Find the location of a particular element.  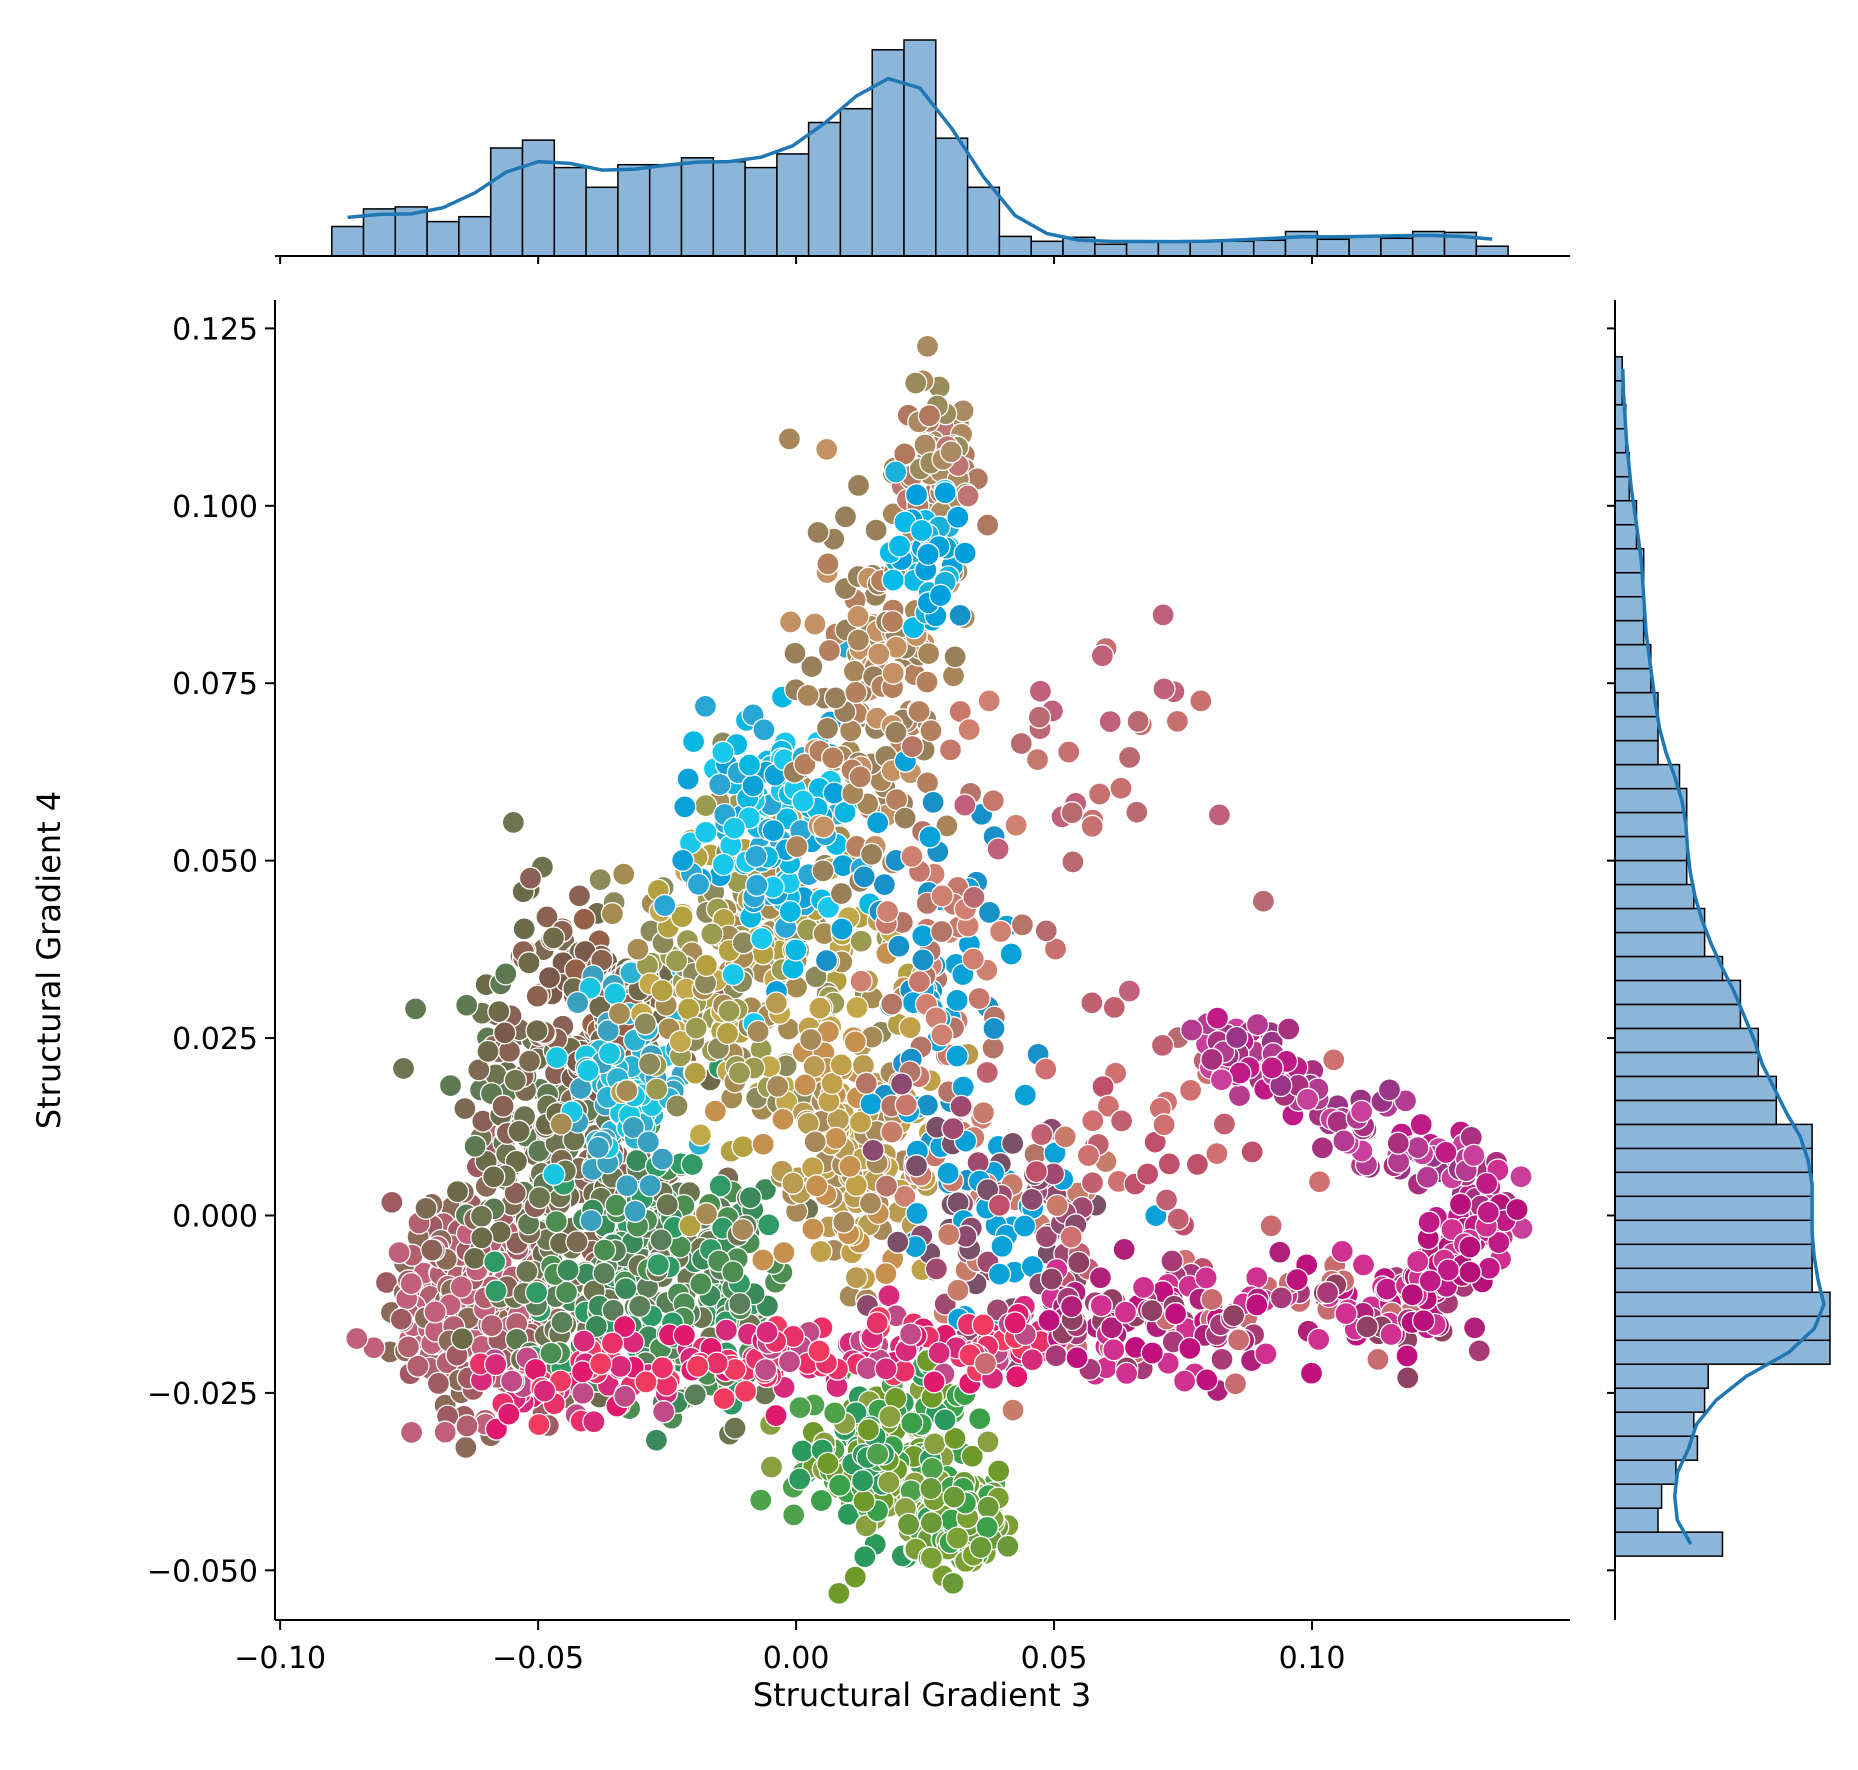

marginal-y-ticks is located at coordinates (1611, 949).